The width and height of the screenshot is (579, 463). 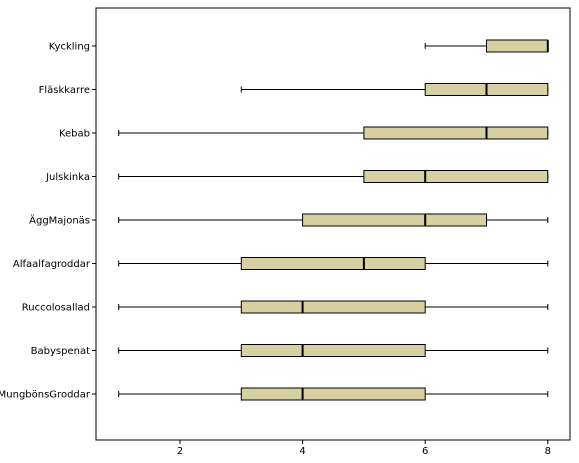 I want to click on box-Fläskkarre, so click(x=394, y=89).